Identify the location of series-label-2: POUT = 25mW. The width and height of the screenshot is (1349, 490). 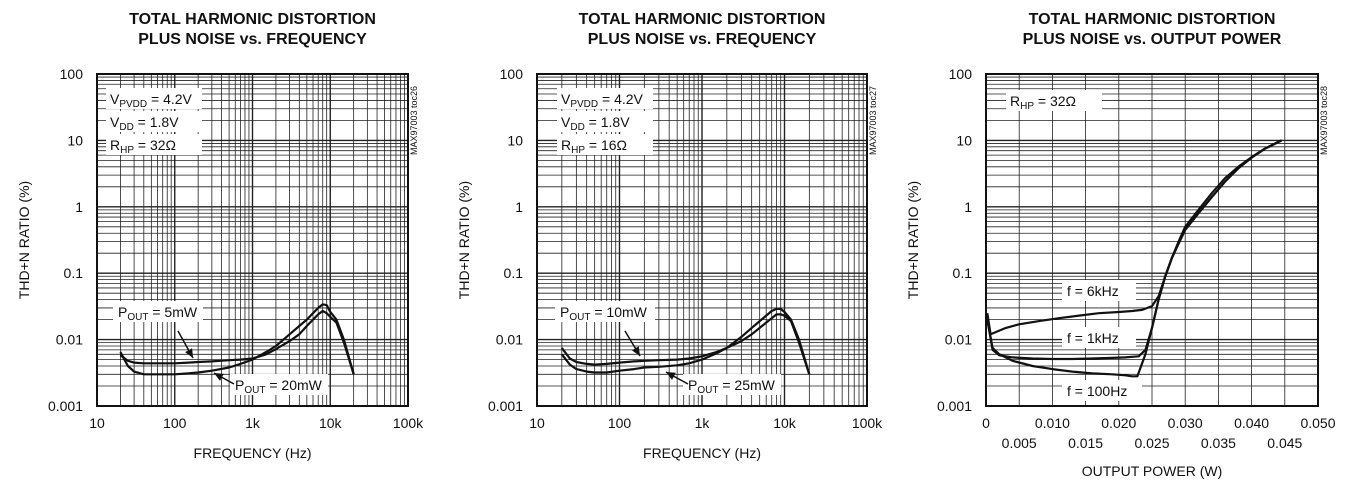
(732, 386).